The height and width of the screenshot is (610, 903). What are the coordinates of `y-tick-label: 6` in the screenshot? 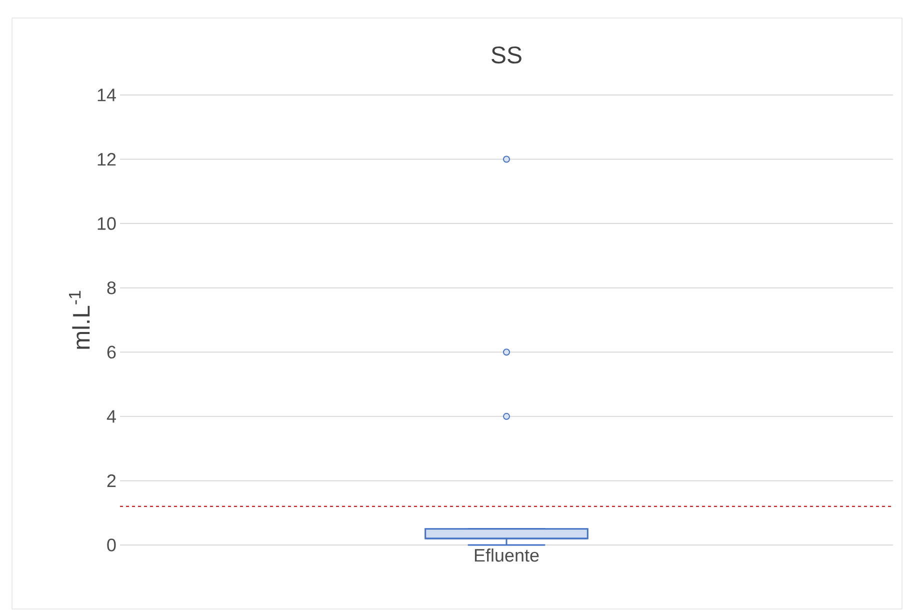 It's located at (111, 352).